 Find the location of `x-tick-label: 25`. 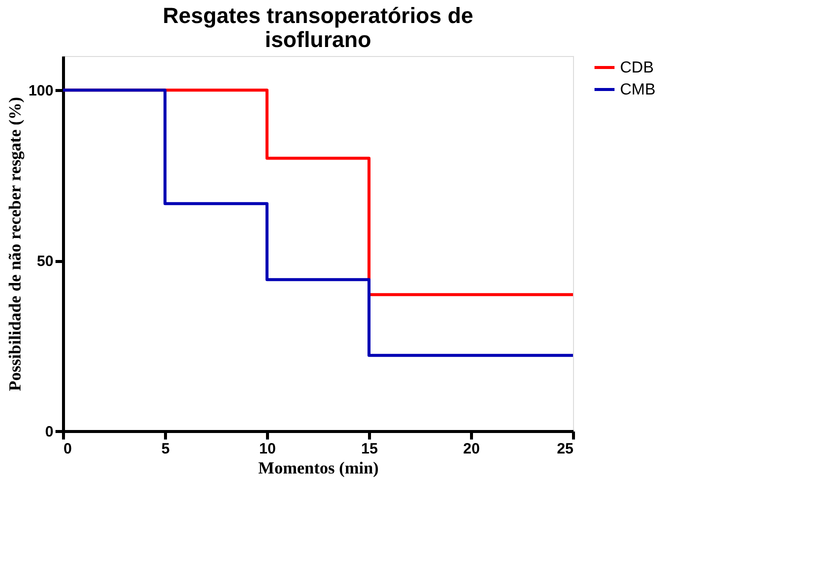

x-tick-label: 25 is located at coordinates (565, 449).